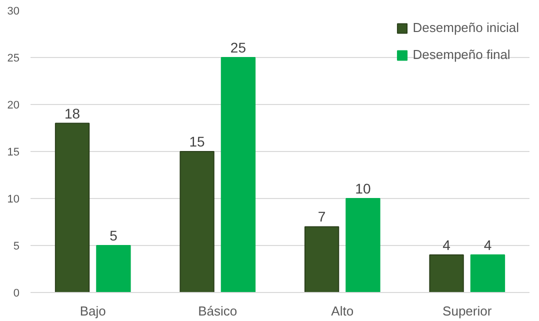  I want to click on data-label: 7, so click(322, 216).